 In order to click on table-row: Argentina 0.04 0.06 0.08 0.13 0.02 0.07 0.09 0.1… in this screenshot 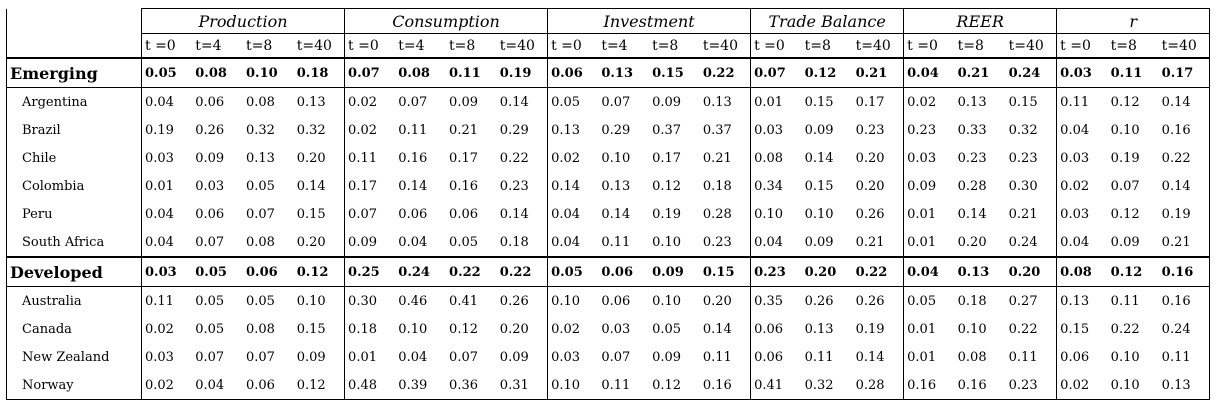, I will do `click(608, 101)`.